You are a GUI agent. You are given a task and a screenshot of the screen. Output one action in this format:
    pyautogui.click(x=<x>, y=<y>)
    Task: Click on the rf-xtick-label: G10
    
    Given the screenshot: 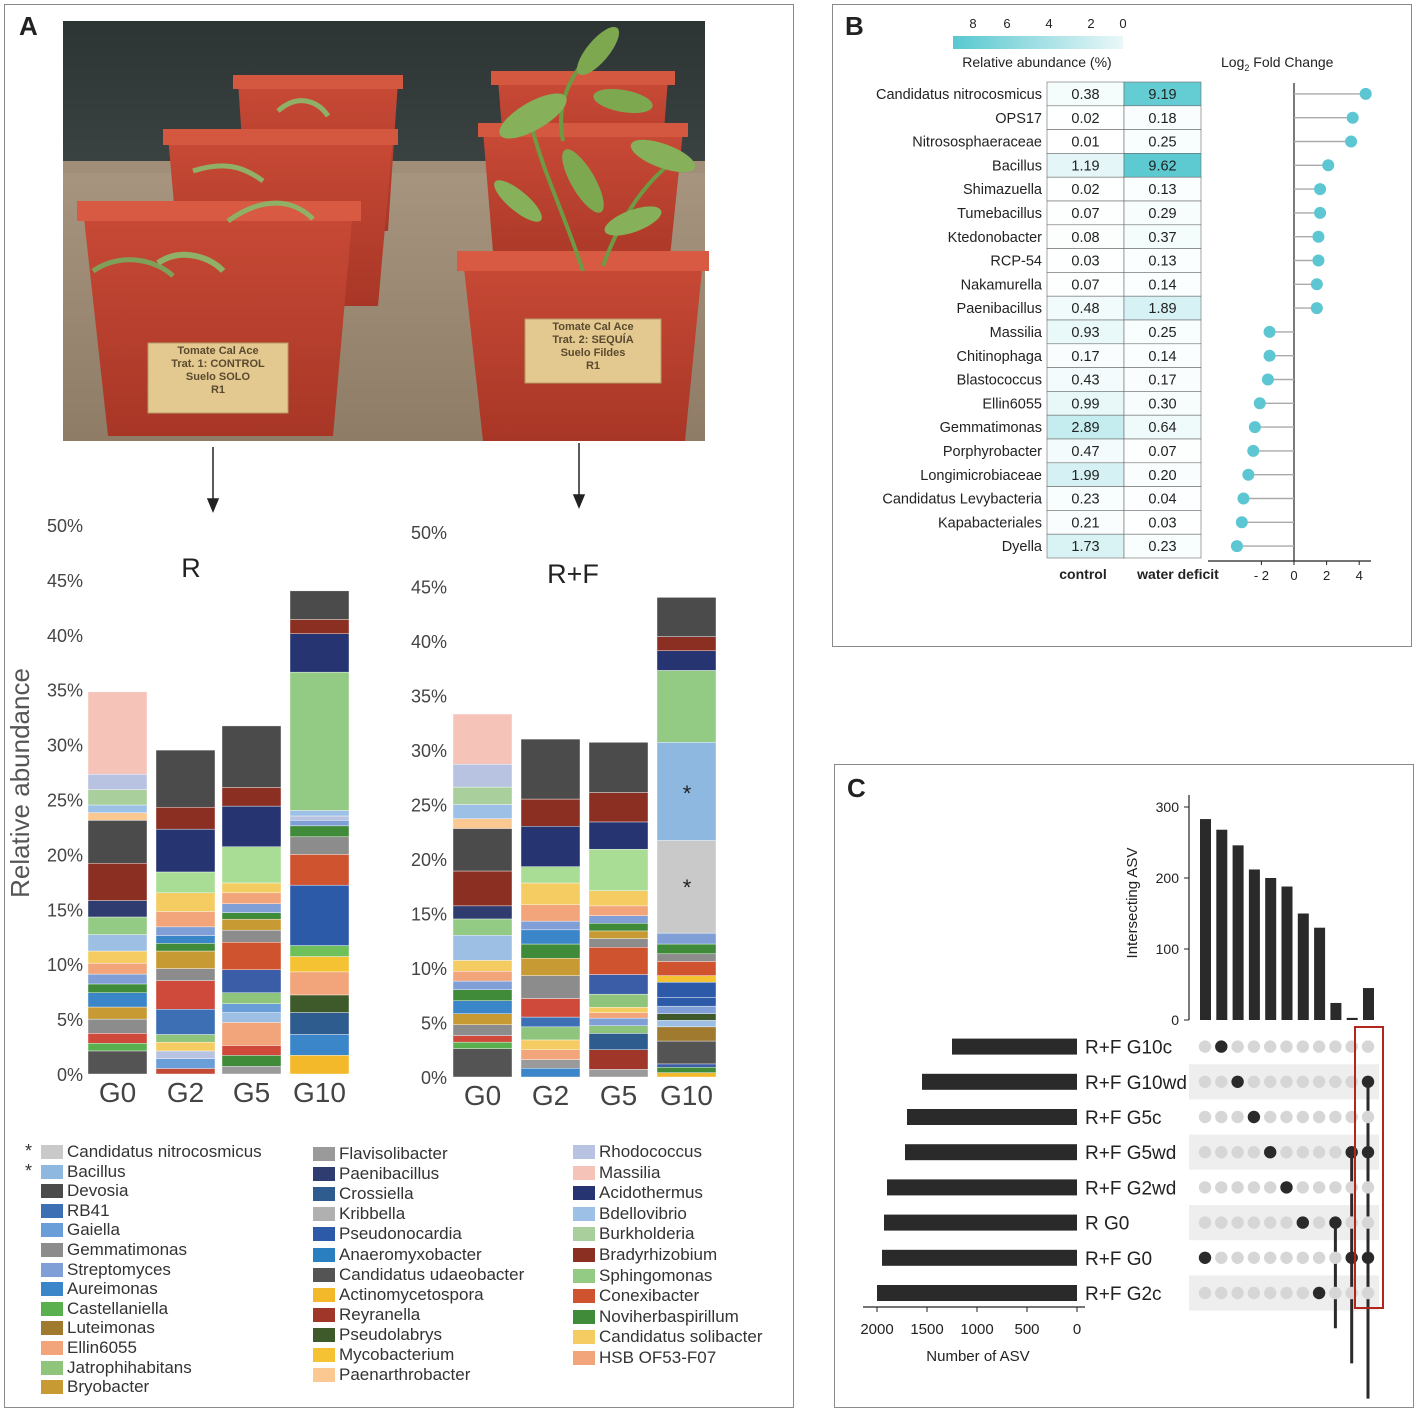 What is the action you would take?
    pyautogui.click(x=686, y=1095)
    